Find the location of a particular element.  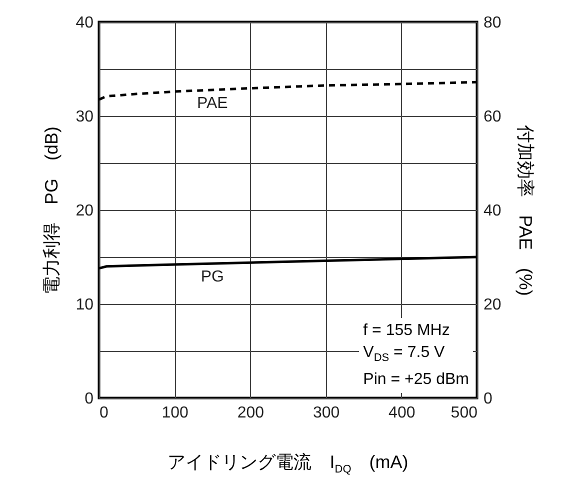

x-tick-label: 300 is located at coordinates (326, 413).